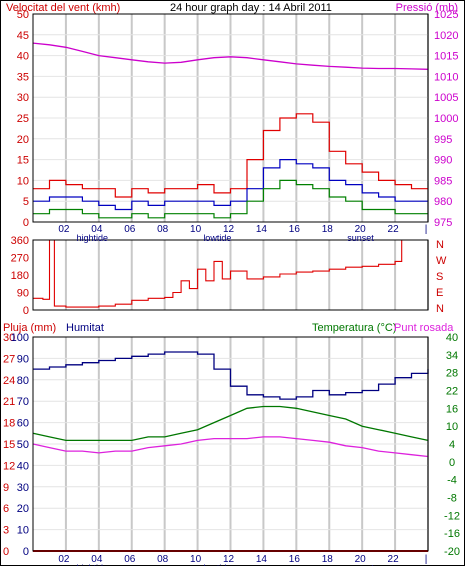  What do you see at coordinates (23, 77) in the screenshot?
I see `wind-y-tick-label: 35` at bounding box center [23, 77].